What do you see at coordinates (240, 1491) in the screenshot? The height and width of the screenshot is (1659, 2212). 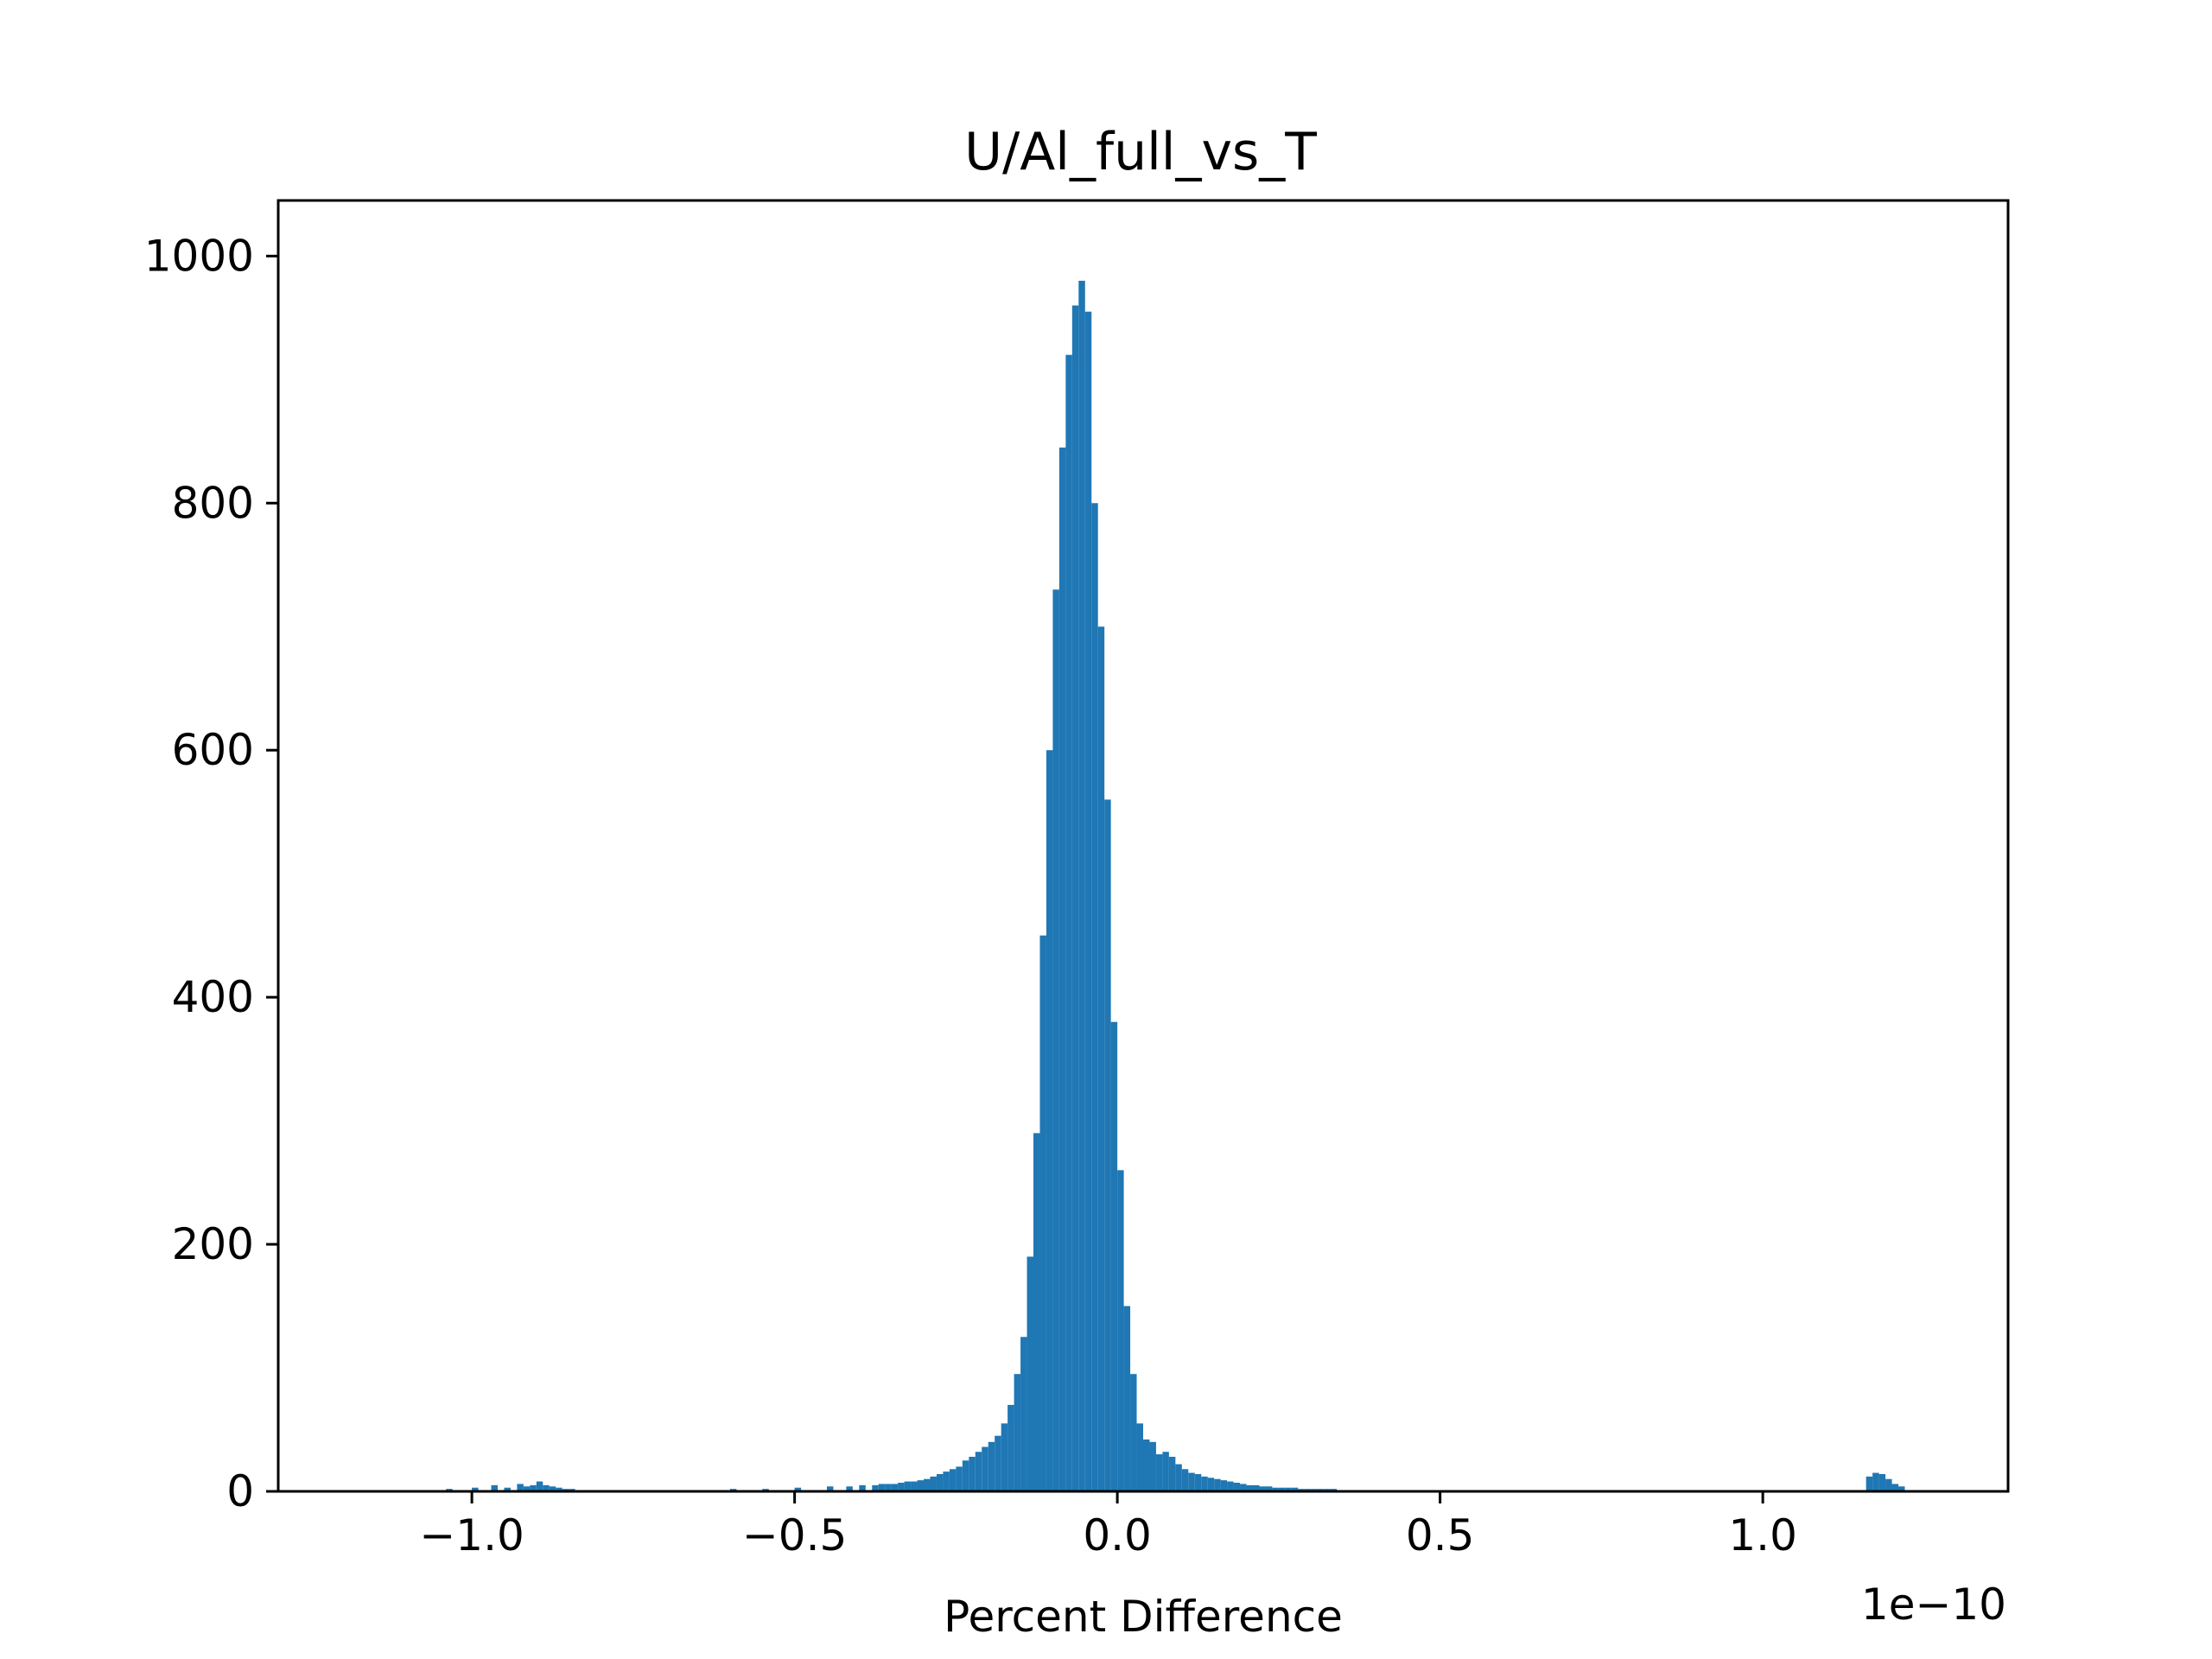 I see `y-tick-label: 0` at bounding box center [240, 1491].